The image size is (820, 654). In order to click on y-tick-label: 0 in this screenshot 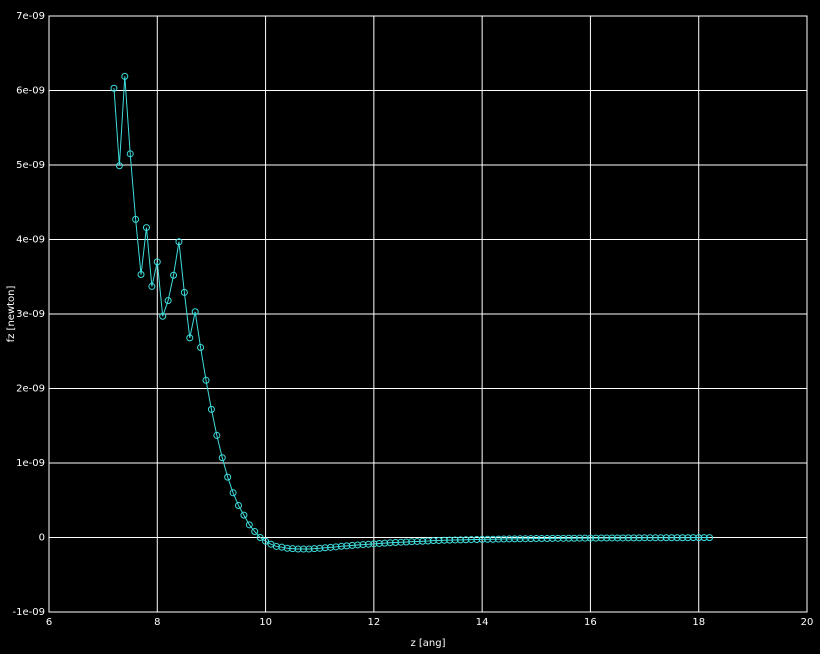, I will do `click(42, 538)`.